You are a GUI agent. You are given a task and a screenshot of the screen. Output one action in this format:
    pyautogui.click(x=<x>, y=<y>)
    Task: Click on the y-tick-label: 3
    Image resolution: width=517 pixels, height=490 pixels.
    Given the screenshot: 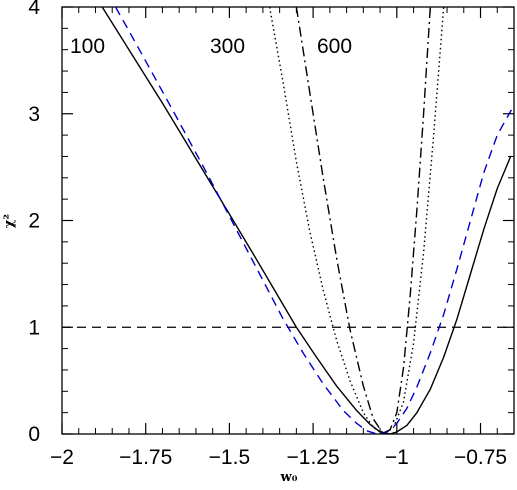 What is the action you would take?
    pyautogui.click(x=34, y=114)
    